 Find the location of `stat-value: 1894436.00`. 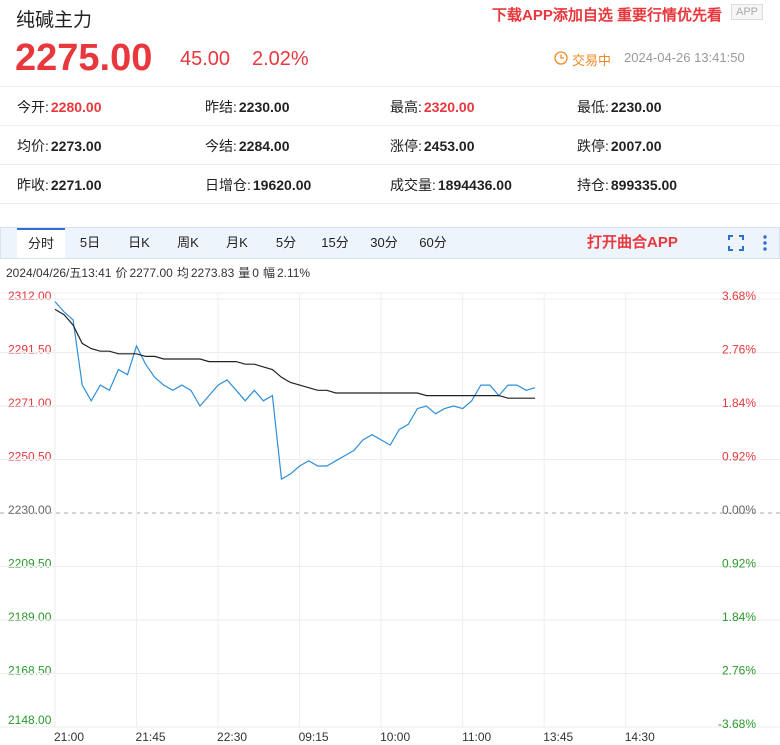

stat-value: 1894436.00 is located at coordinates (474, 185).